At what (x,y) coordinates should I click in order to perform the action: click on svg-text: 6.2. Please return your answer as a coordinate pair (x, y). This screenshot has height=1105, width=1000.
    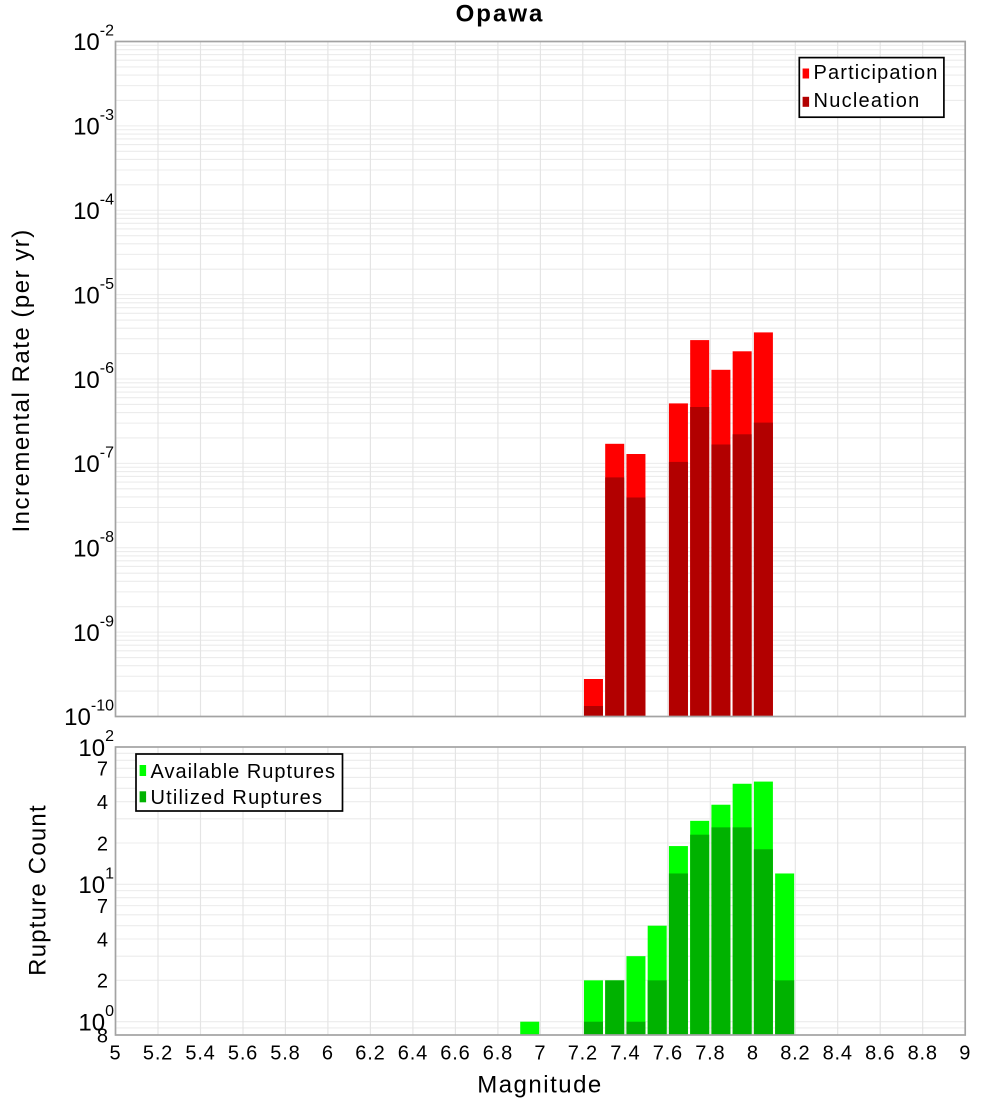
    Looking at the image, I should click on (370, 1054).